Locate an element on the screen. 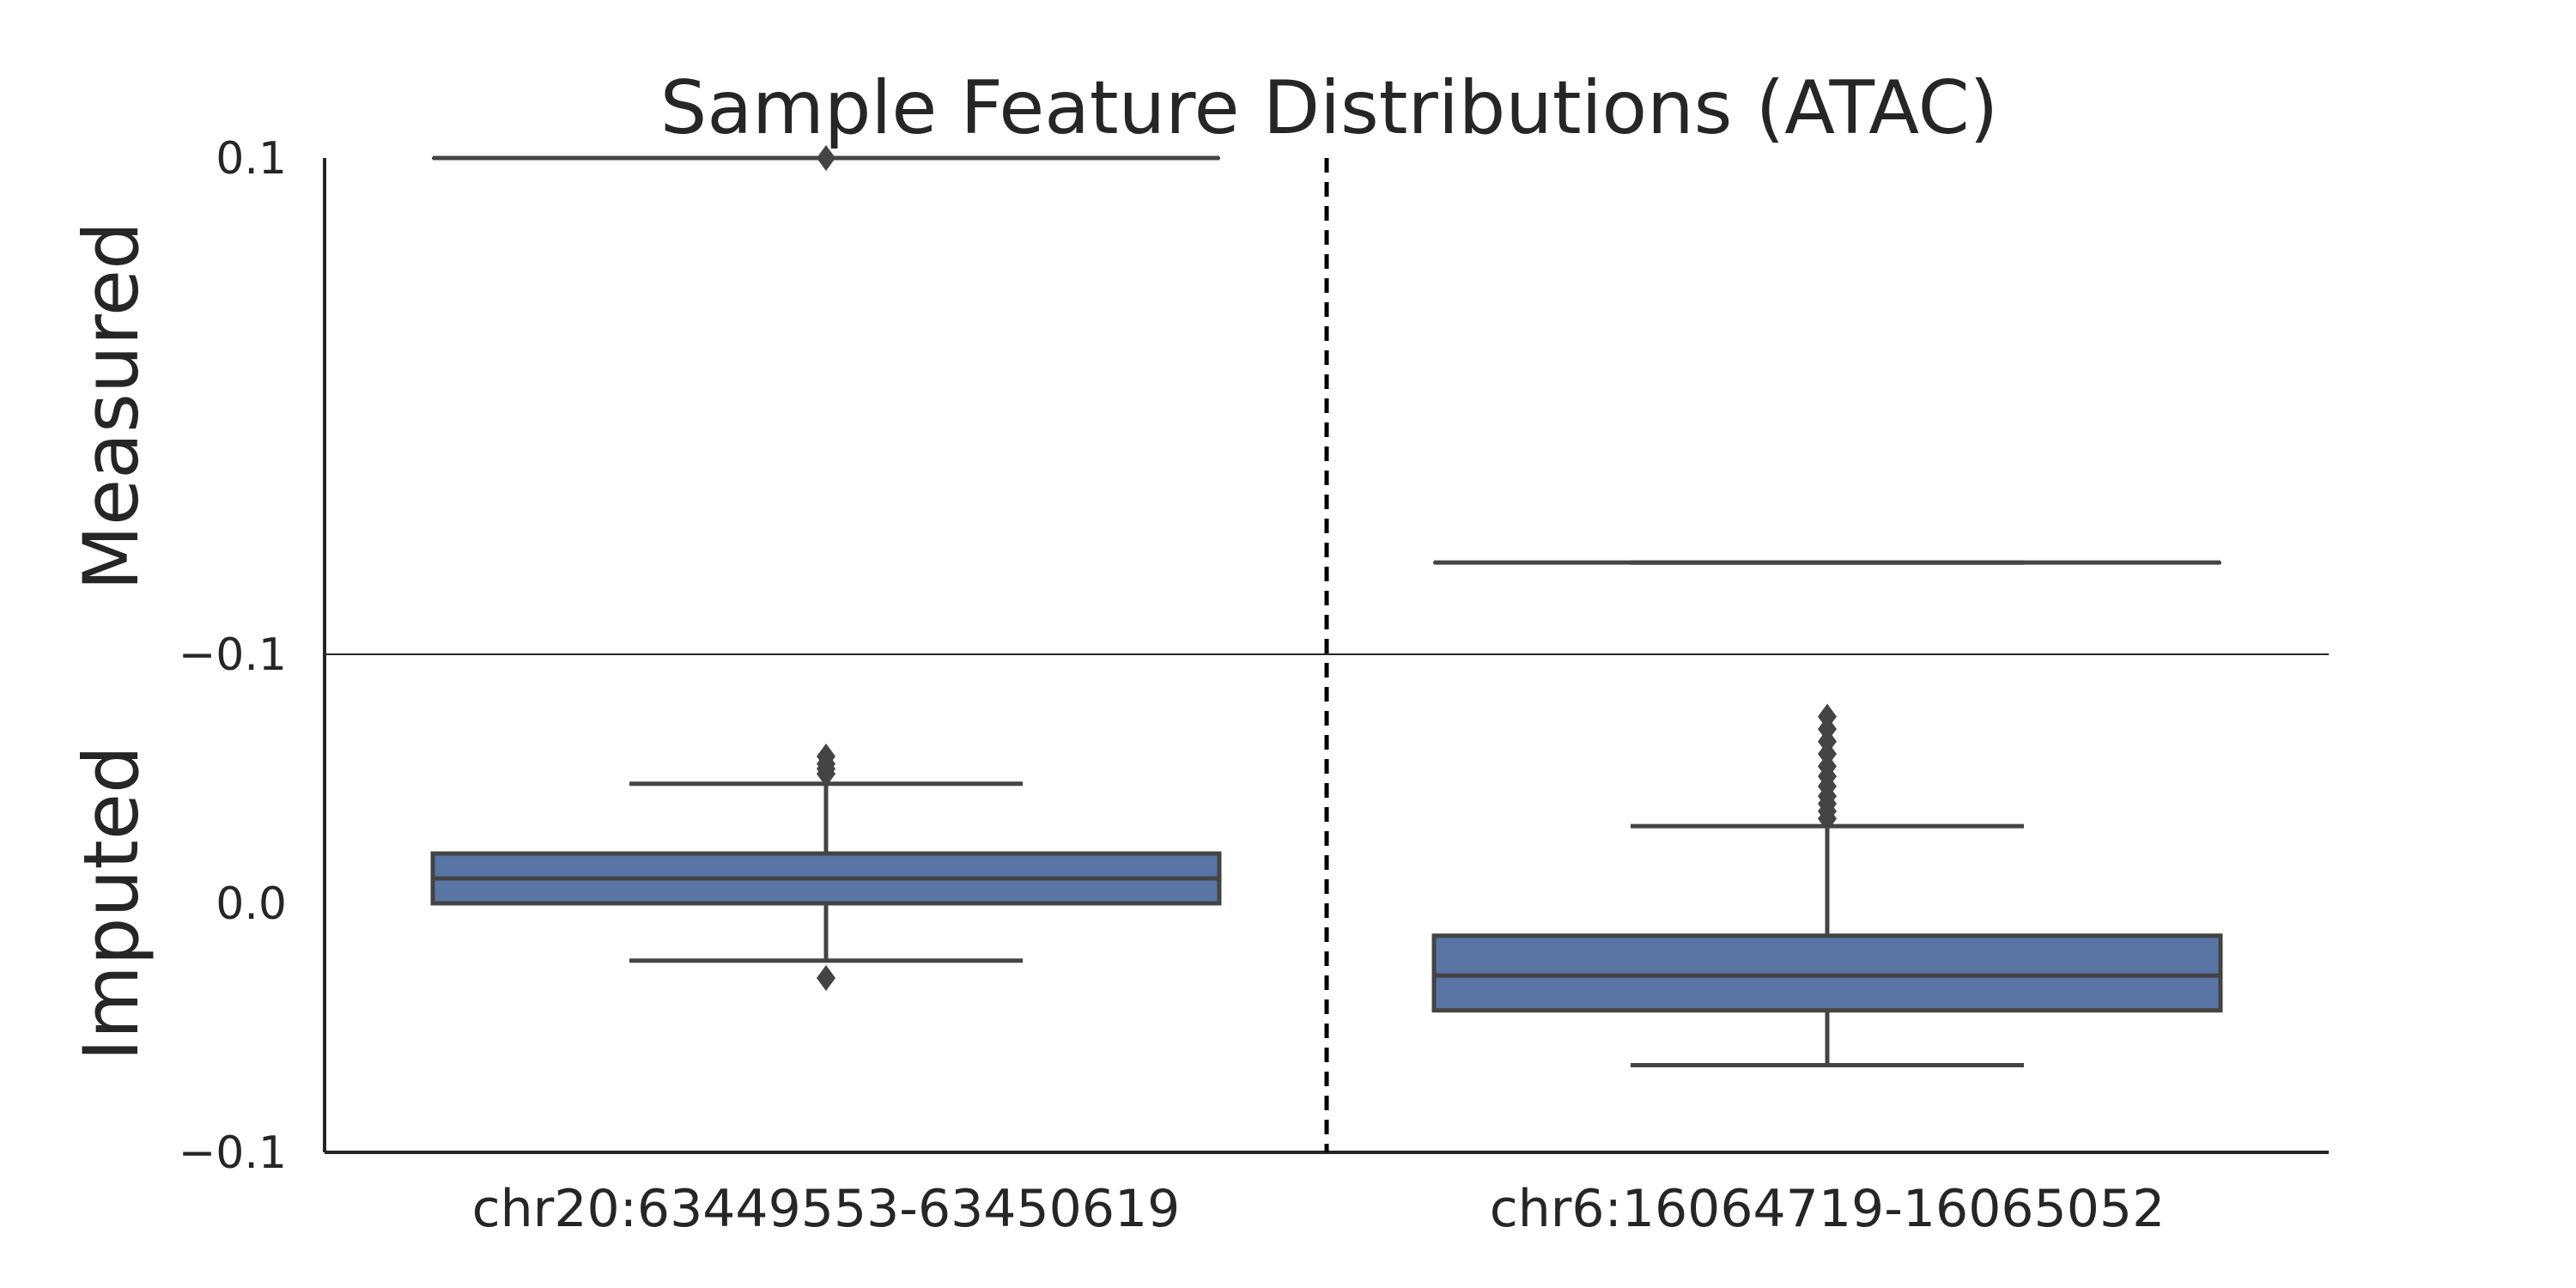 The width and height of the screenshot is (2576, 1288). x-tick-label: chr6:16064719-16065052 is located at coordinates (1828, 1209).